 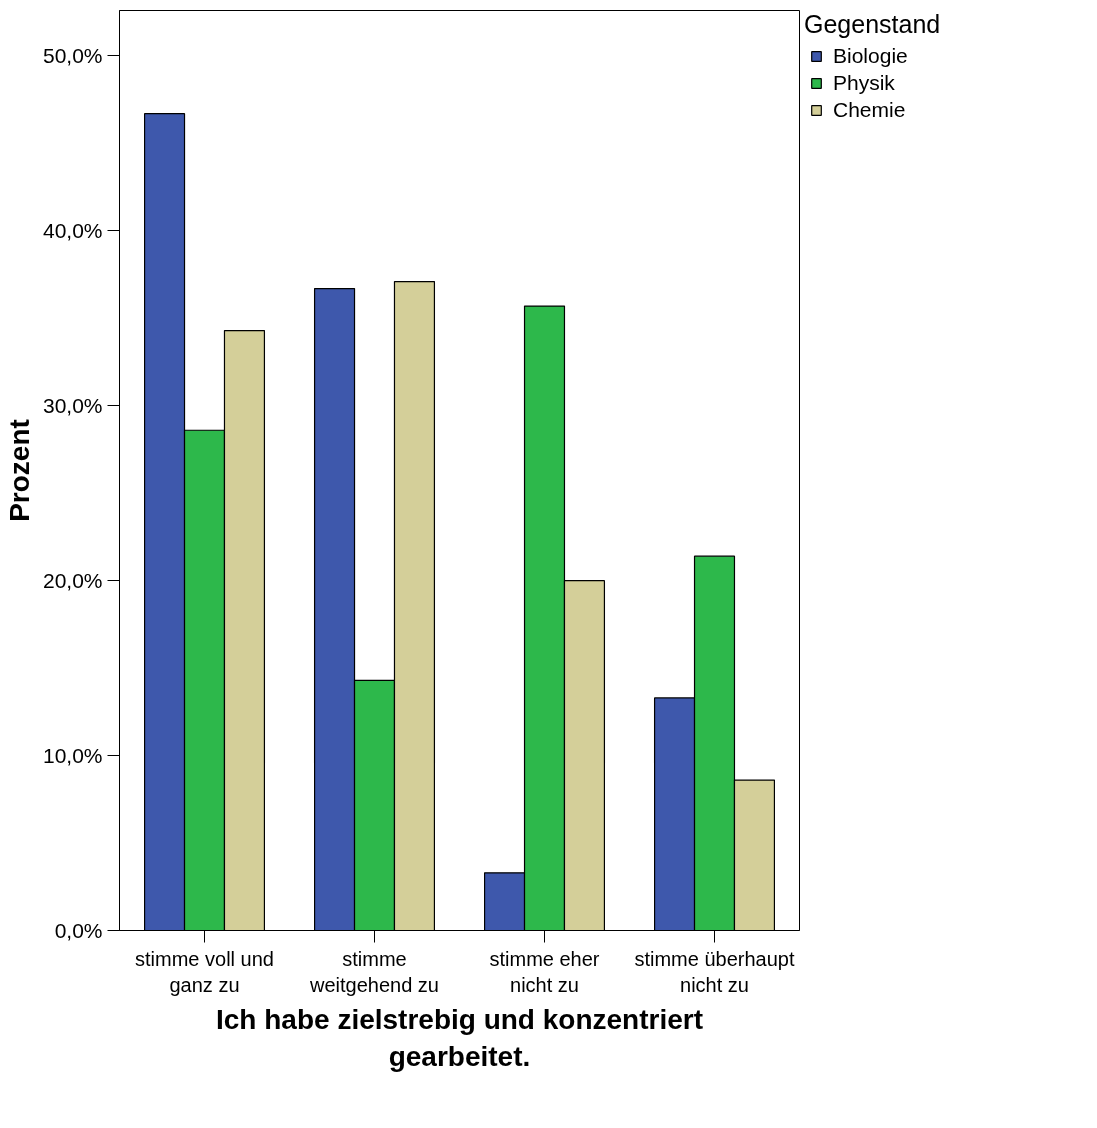 I want to click on legend-title: Gegenstand, so click(x=872, y=24).